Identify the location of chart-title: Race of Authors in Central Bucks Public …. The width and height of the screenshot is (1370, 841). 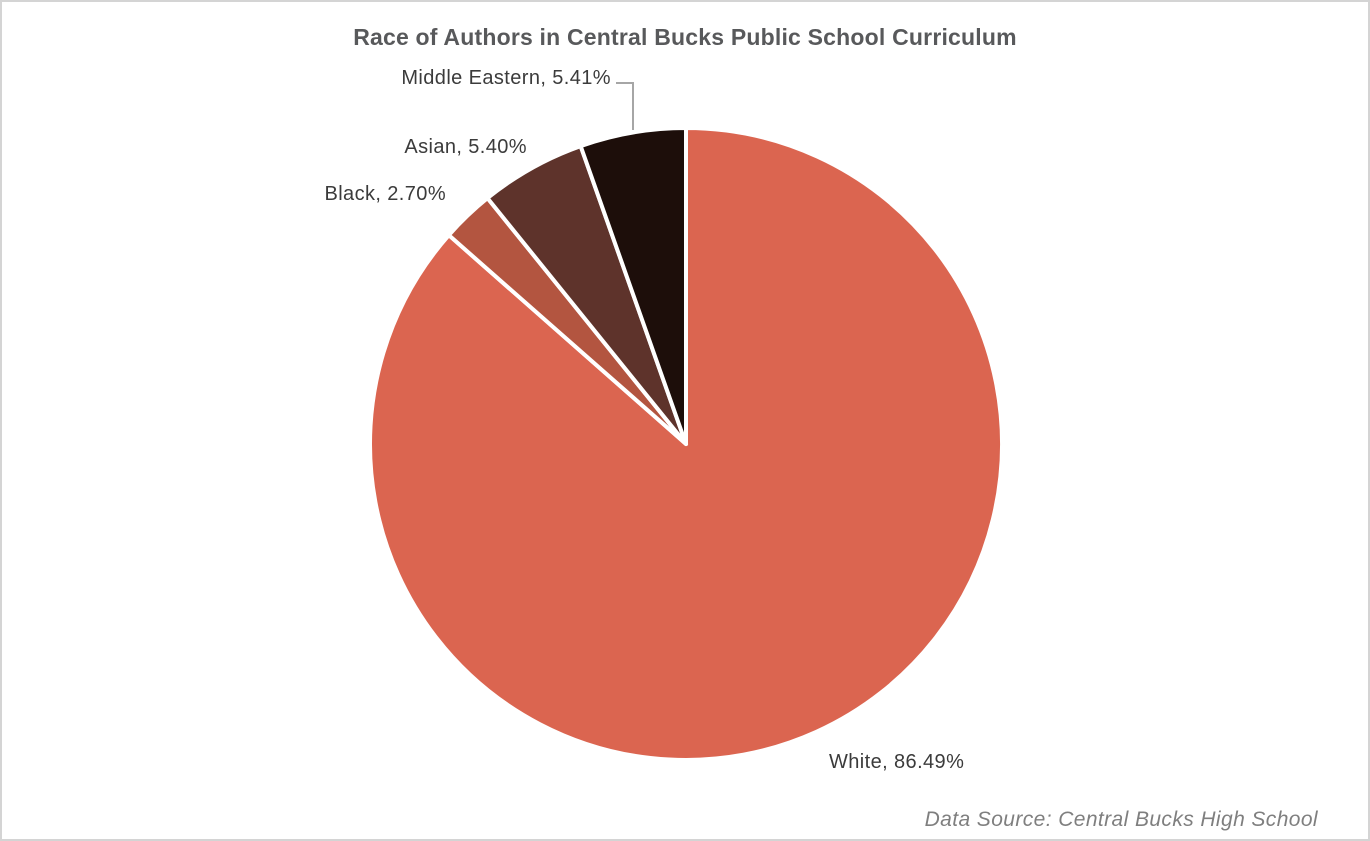
(685, 37).